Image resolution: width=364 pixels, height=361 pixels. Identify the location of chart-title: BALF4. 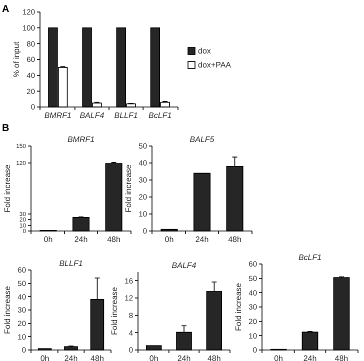
(184, 265).